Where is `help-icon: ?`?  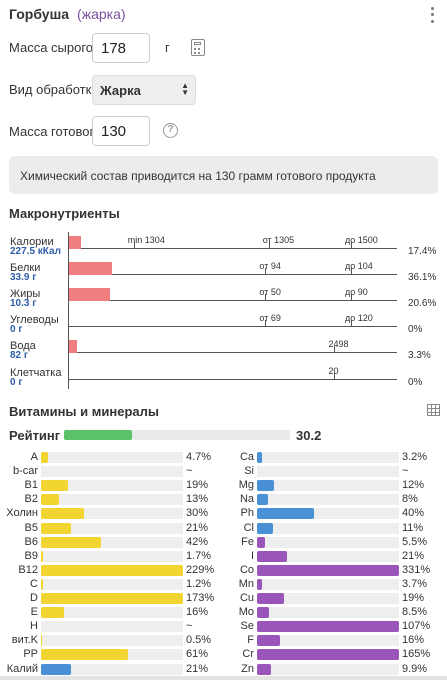 help-icon: ? is located at coordinates (170, 130).